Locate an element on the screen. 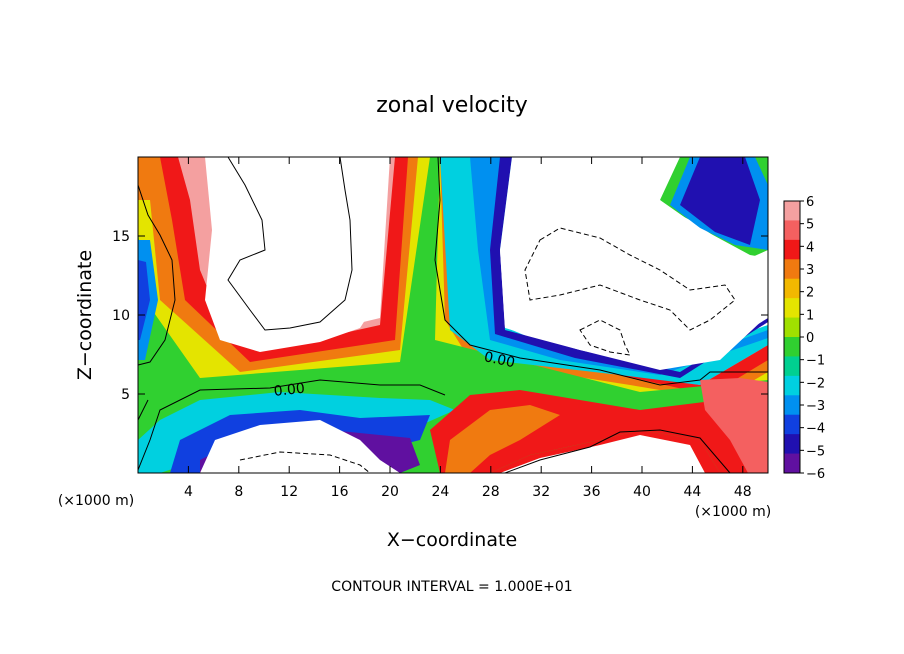  y-unit-label: (×1000 m) is located at coordinates (96, 501).